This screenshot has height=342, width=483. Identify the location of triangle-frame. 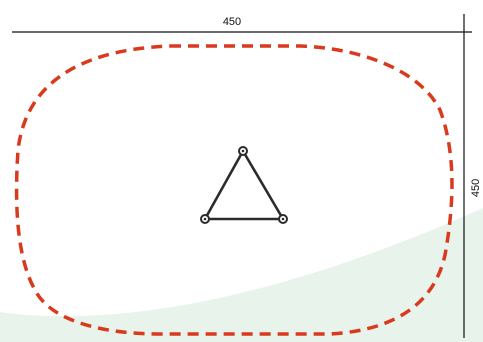
(244, 185).